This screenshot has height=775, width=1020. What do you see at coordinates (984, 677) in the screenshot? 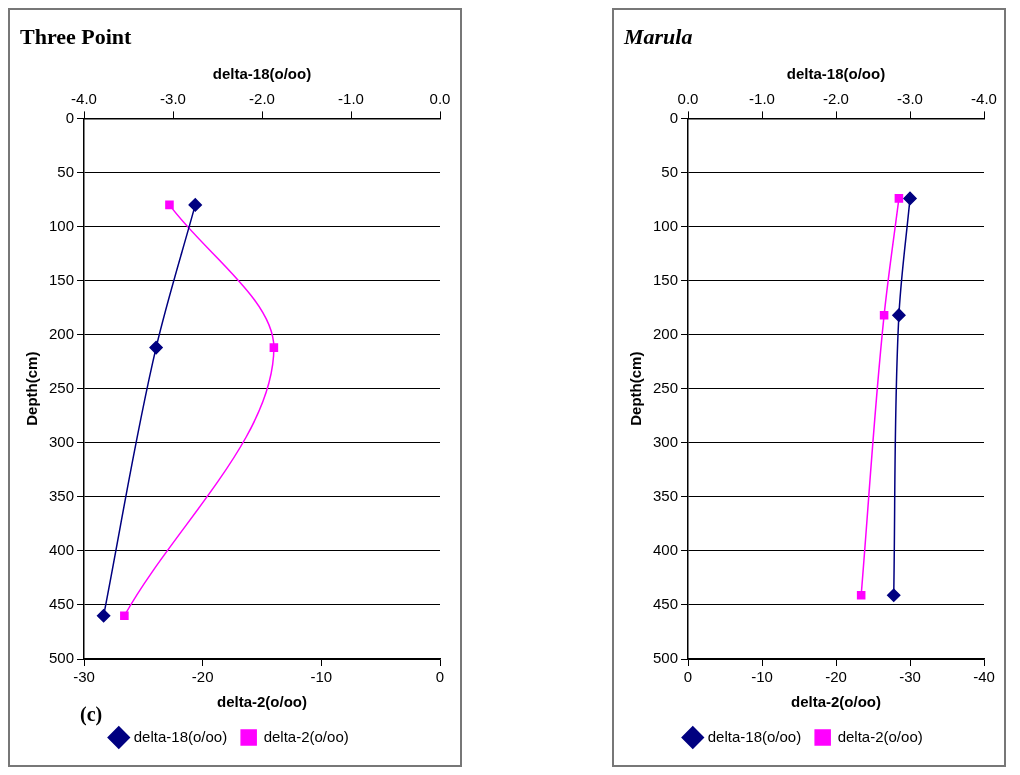
I see `x-tick-label: -40` at bounding box center [984, 677].